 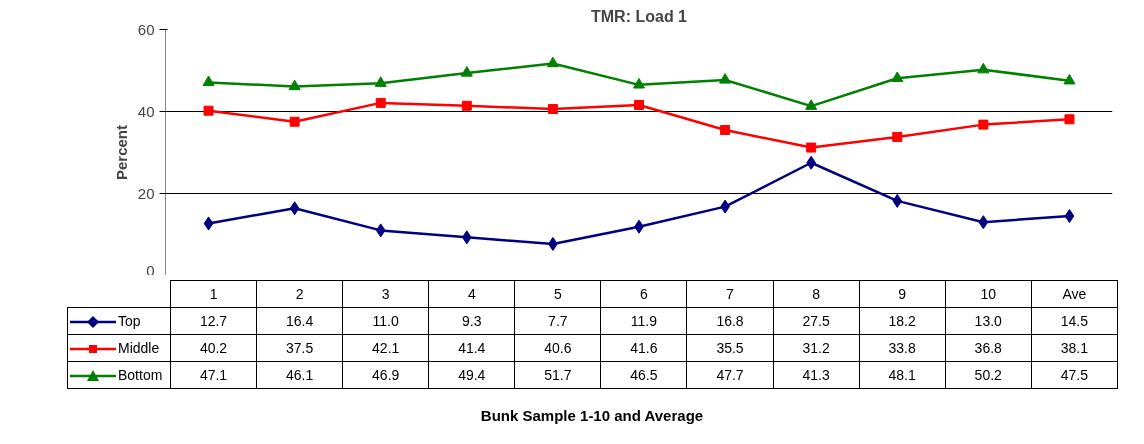 I want to click on data-label: 47.5, so click(x=1074, y=375).